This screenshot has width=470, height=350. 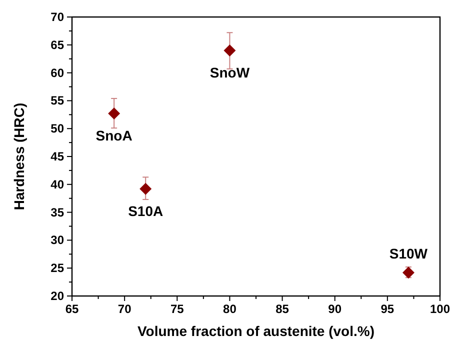 What do you see at coordinates (114, 136) in the screenshot?
I see `annotation: SnoA` at bounding box center [114, 136].